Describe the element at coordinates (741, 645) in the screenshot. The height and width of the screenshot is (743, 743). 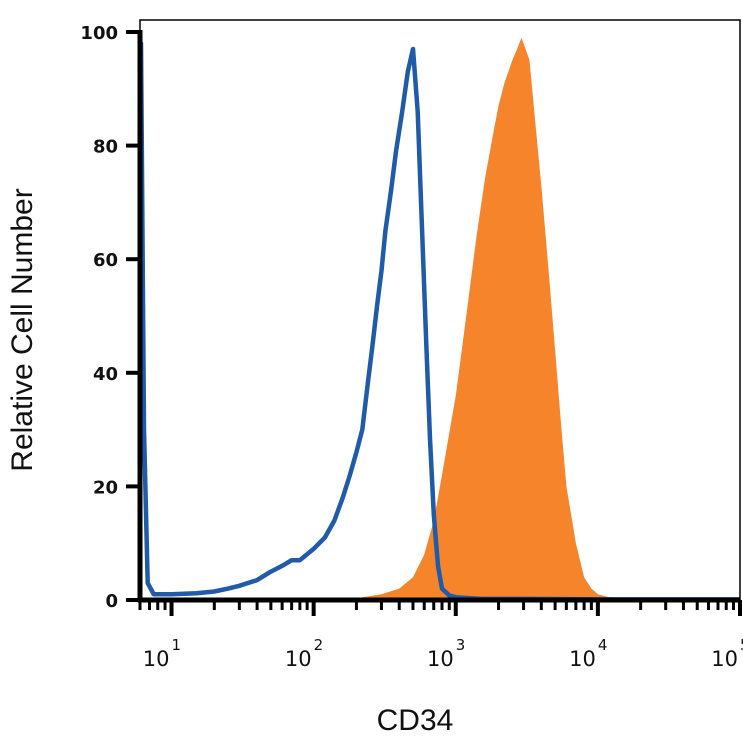
I see `x-tick-exponent: 5` at that location.